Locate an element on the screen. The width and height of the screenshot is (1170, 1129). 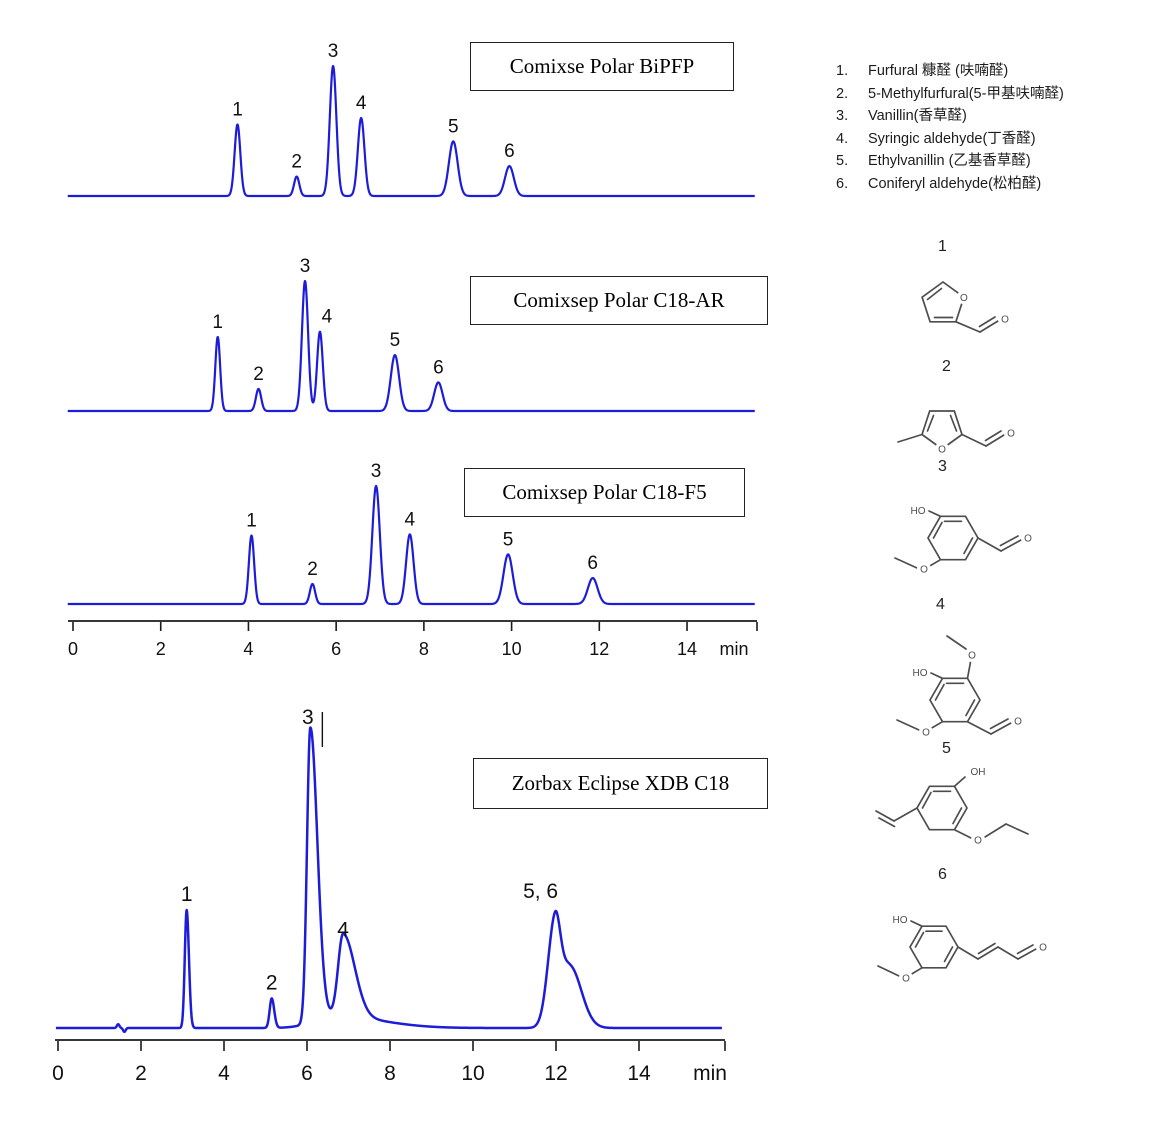
title-box-c18f5: Comixsep Polar C18-F5 is located at coordinates (604, 492).